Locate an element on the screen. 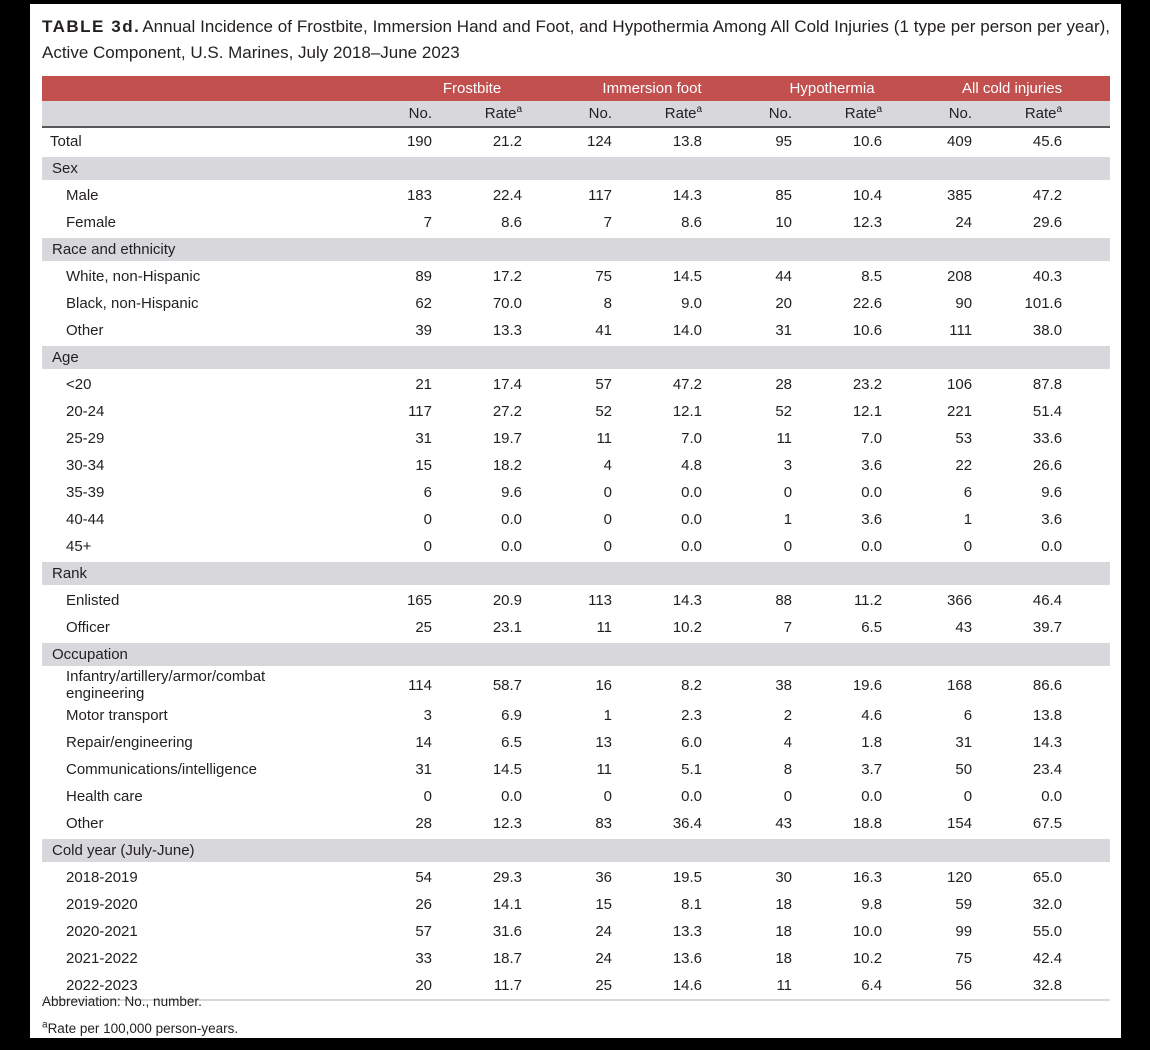 The image size is (1150, 1050). data-cell: 59 is located at coordinates (929, 904).